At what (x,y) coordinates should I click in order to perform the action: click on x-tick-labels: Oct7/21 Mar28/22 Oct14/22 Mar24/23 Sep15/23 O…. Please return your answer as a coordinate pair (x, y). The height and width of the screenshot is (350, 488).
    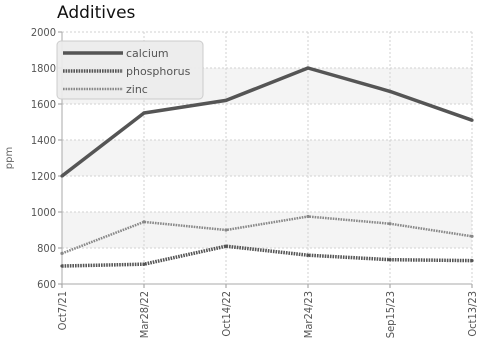
    Looking at the image, I should click on (267, 314).